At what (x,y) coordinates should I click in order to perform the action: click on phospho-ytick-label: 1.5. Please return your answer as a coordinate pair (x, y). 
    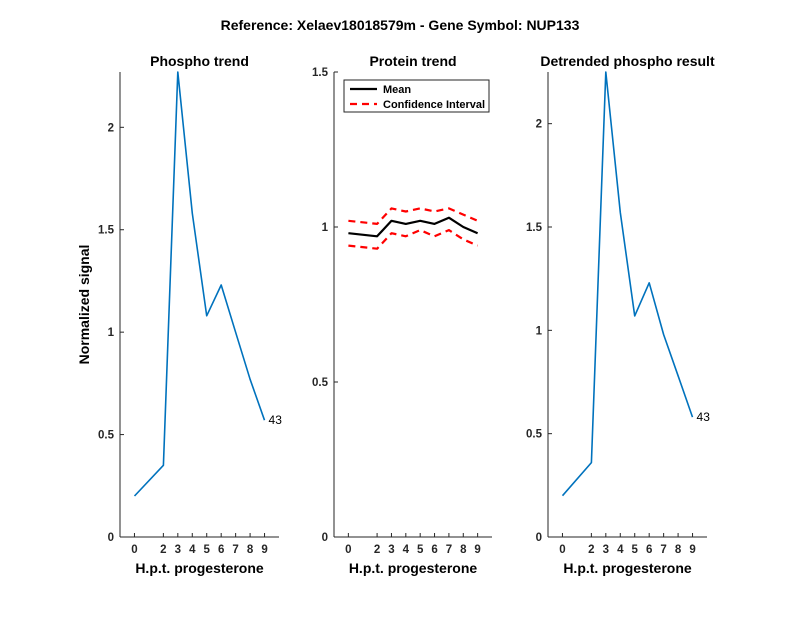
    Looking at the image, I should click on (106, 231).